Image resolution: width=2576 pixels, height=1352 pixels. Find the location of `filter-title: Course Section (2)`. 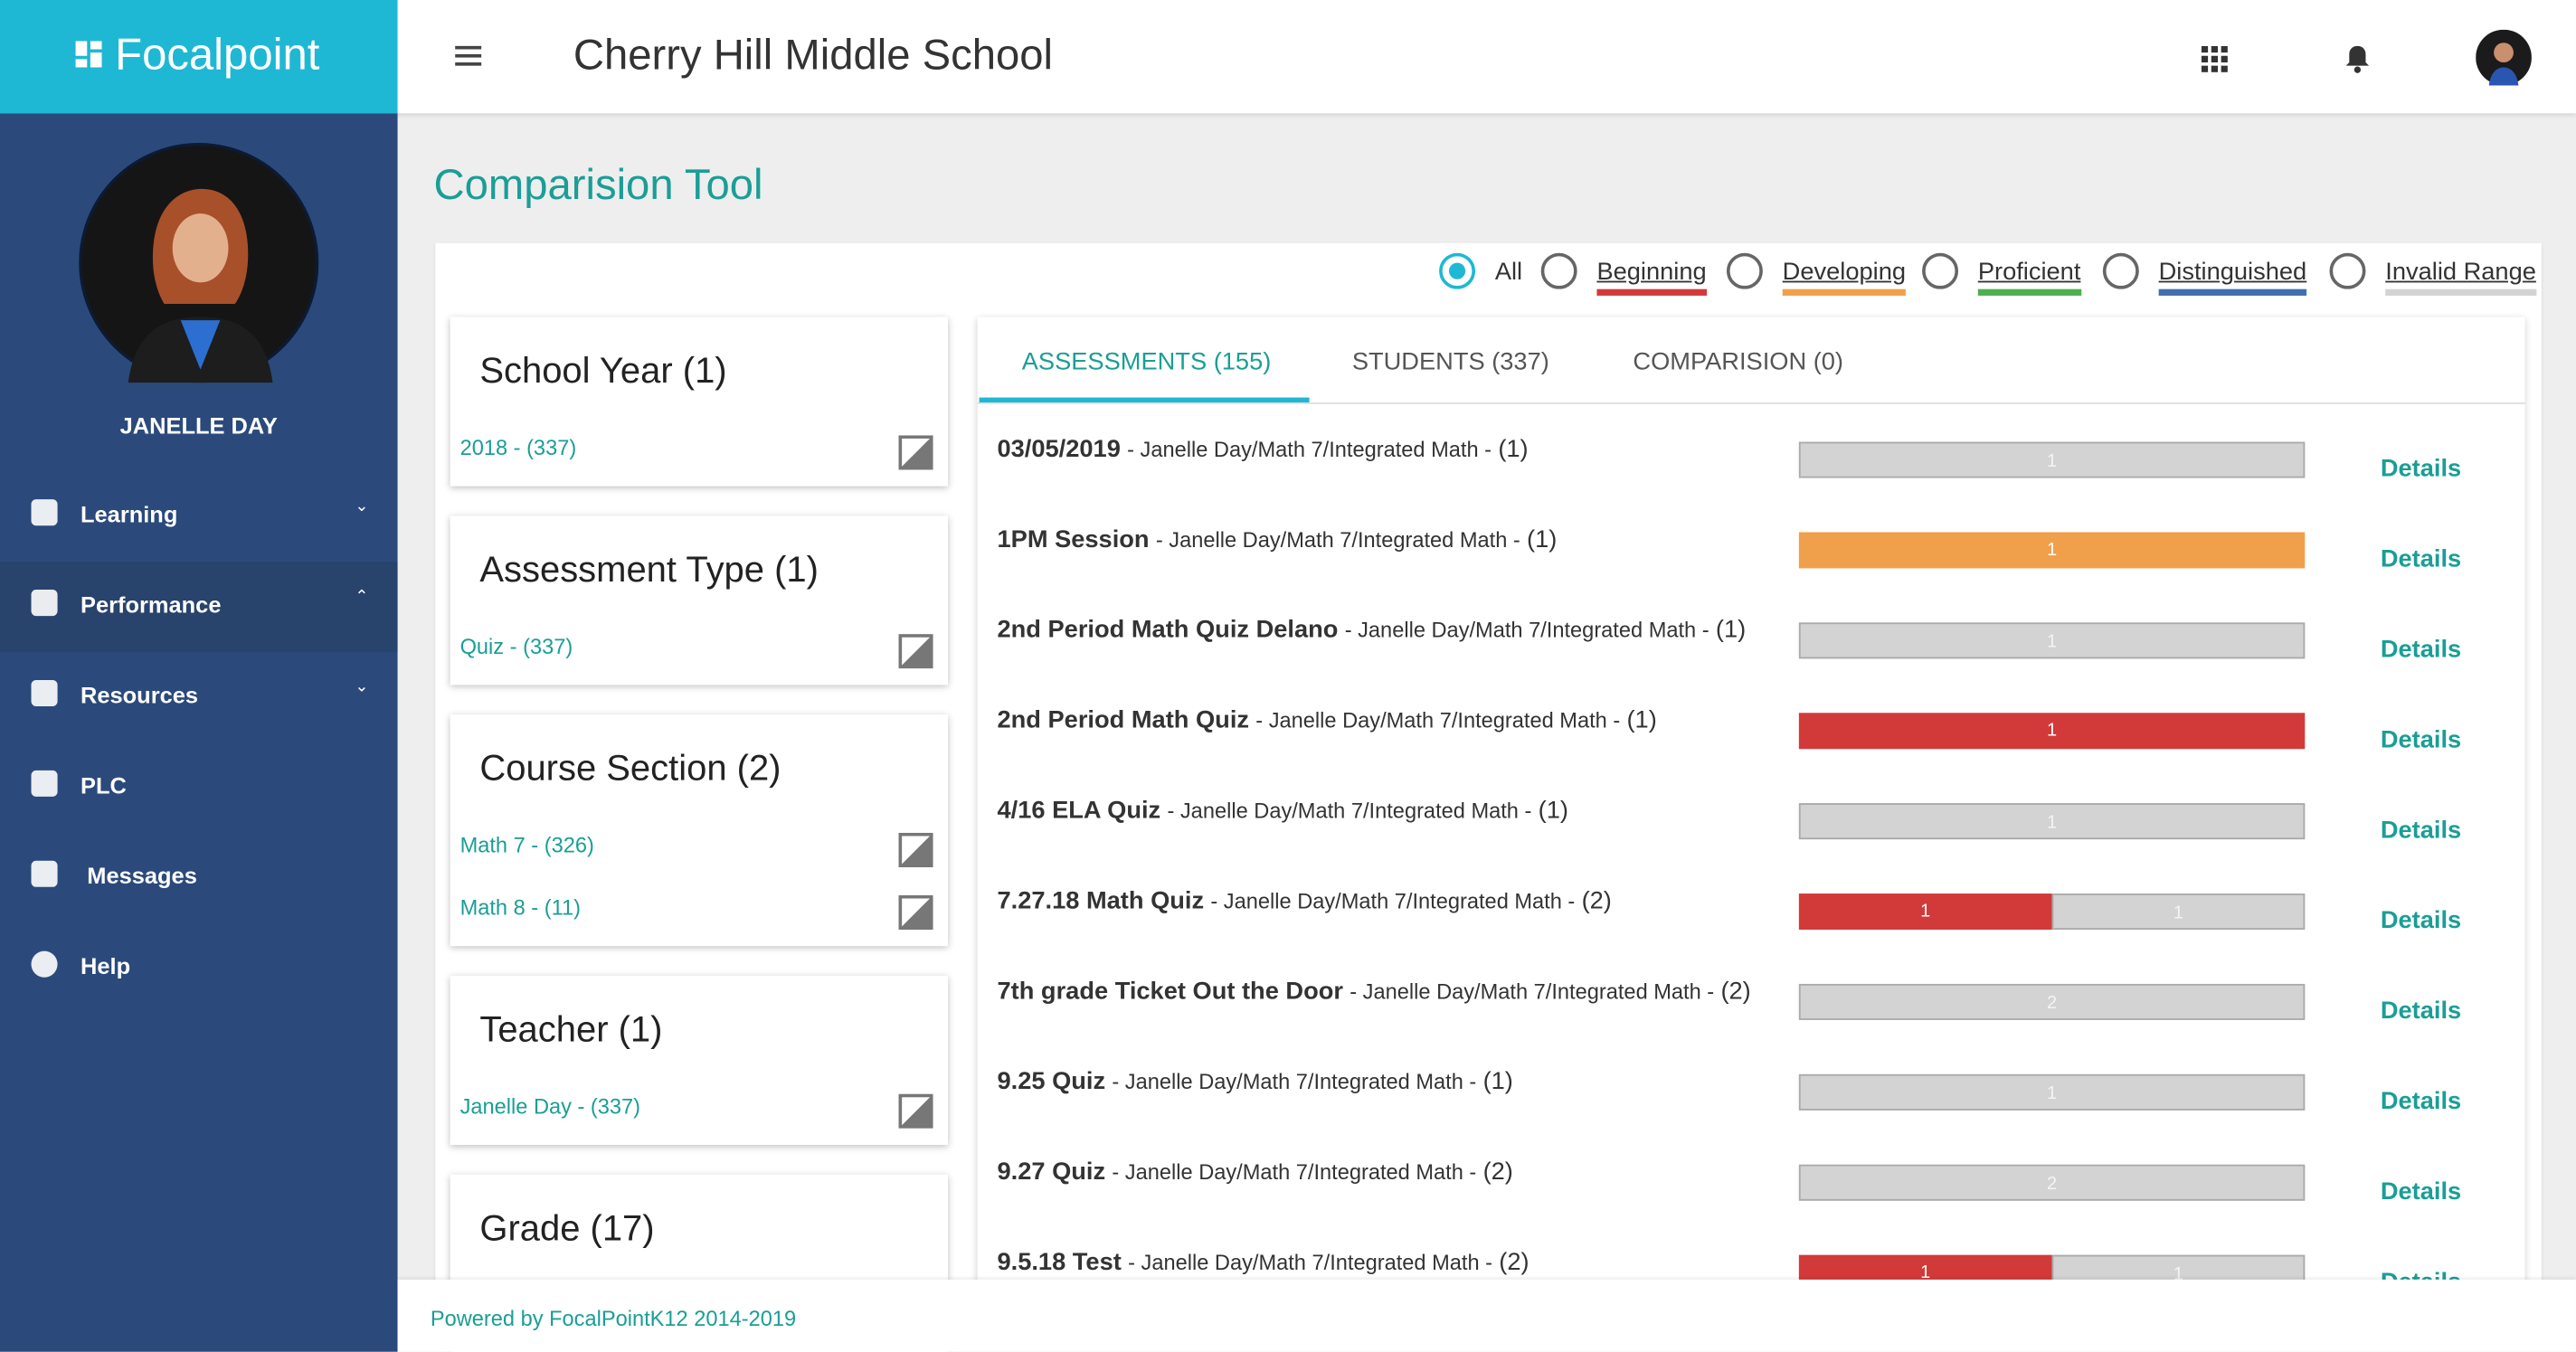

filter-title: Course Section (2) is located at coordinates (630, 768).